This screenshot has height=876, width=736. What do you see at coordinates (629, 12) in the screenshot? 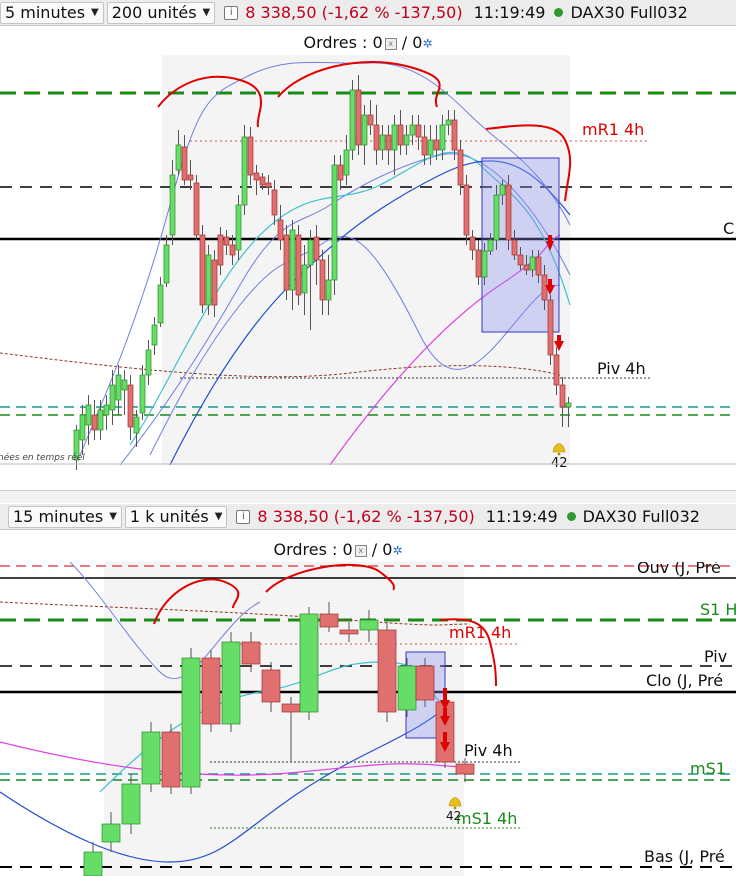
I see `top-symbol: DAX30 Full032` at bounding box center [629, 12].